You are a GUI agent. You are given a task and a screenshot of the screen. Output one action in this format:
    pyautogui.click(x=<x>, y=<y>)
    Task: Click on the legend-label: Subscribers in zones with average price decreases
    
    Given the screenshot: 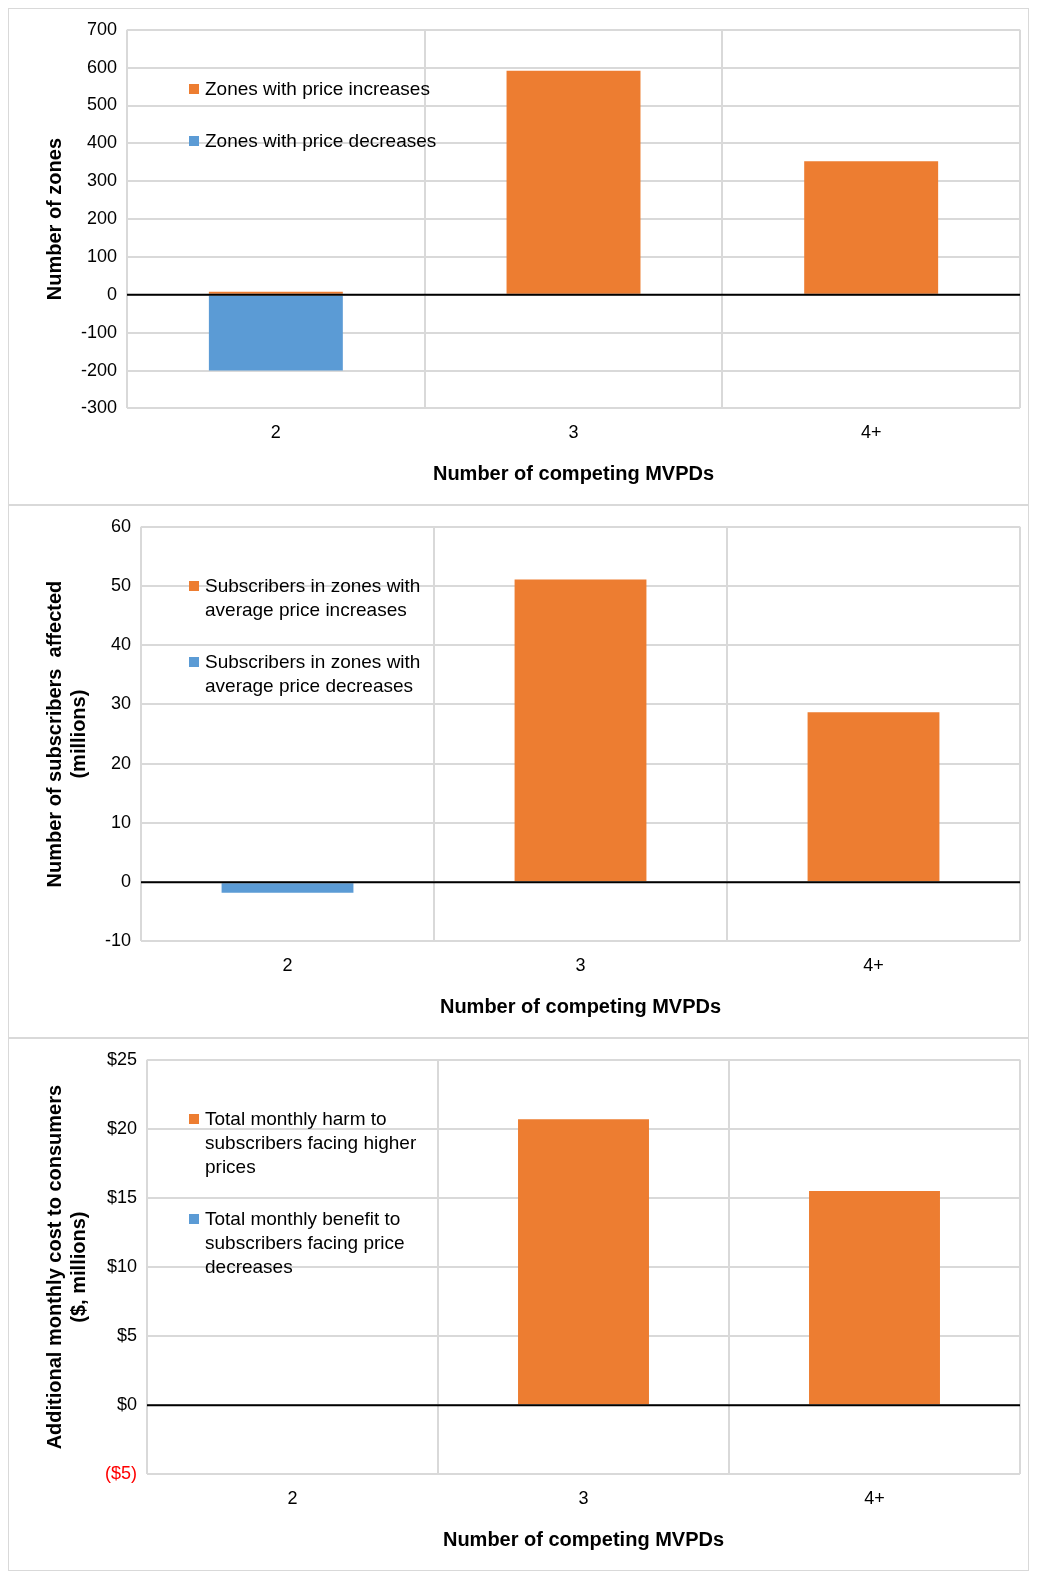 What is the action you would take?
    pyautogui.click(x=313, y=674)
    